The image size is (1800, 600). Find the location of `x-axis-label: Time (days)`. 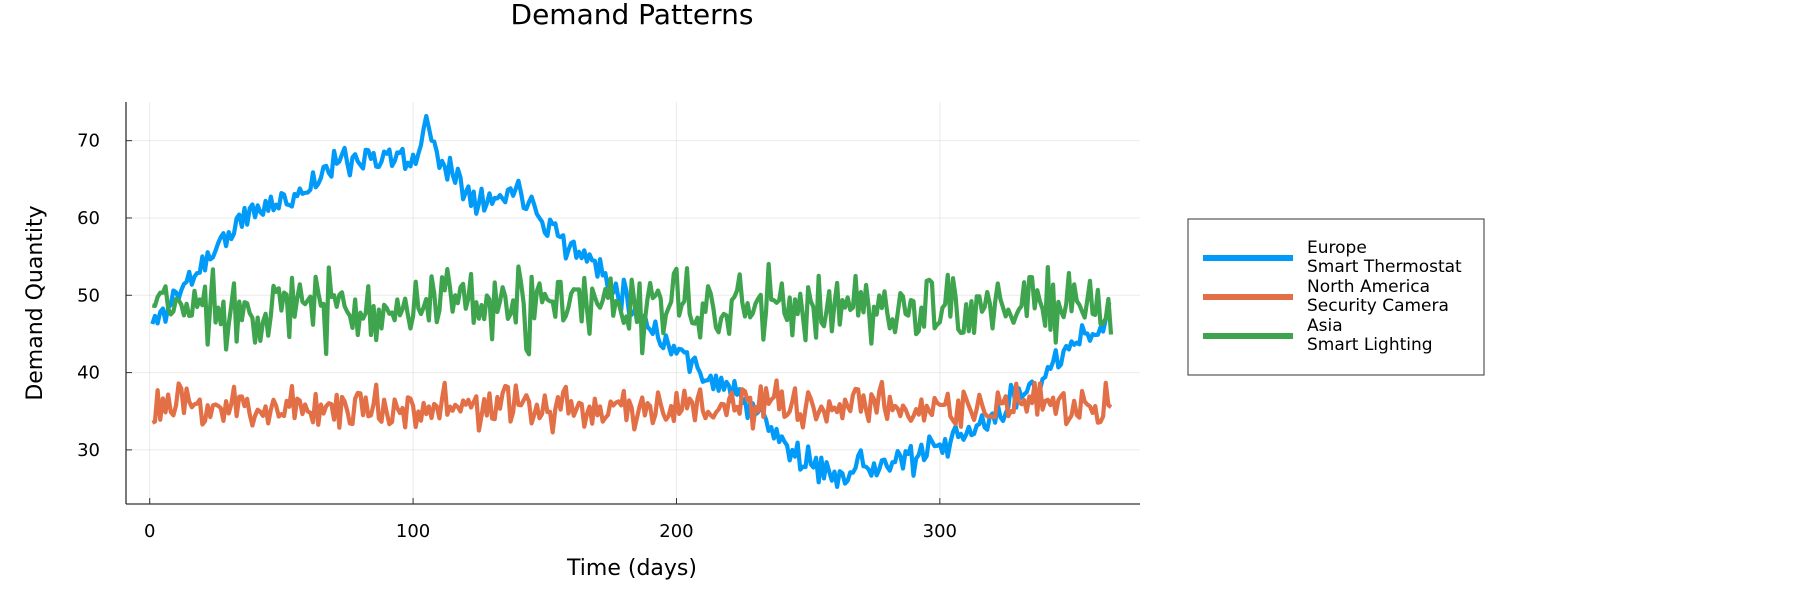

x-axis-label: Time (days) is located at coordinates (631, 568).